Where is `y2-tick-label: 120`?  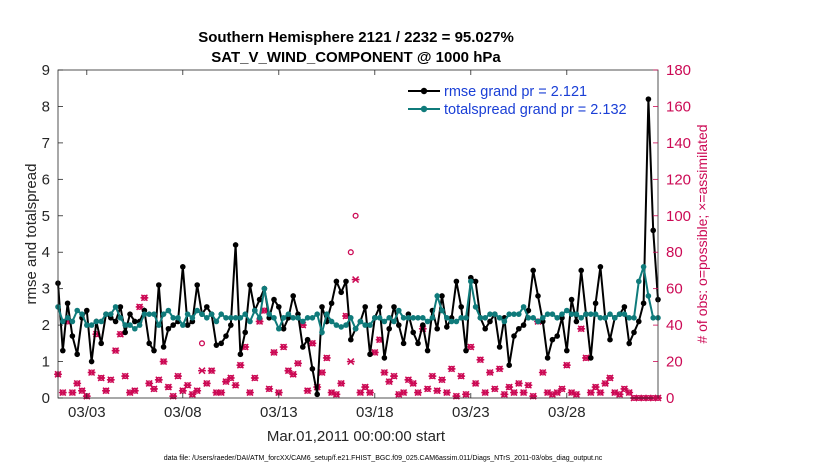 y2-tick-label: 120 is located at coordinates (678, 179).